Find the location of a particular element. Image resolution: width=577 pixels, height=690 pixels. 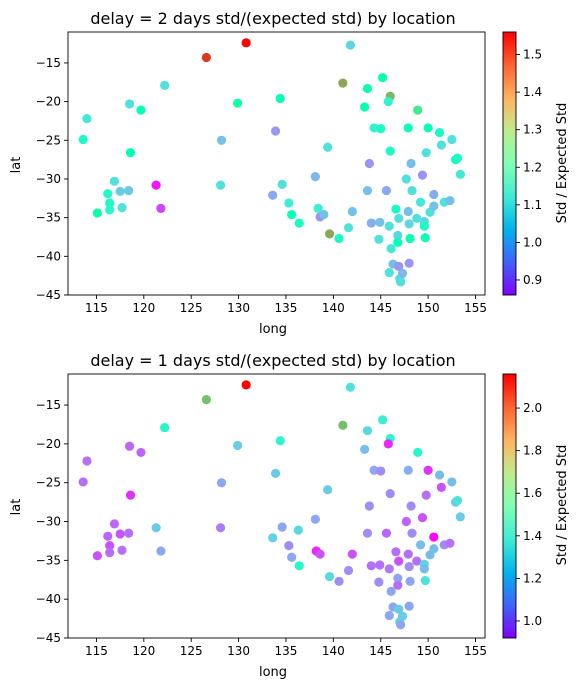

colorbar-tick-label: 1.6 is located at coordinates (532, 493).